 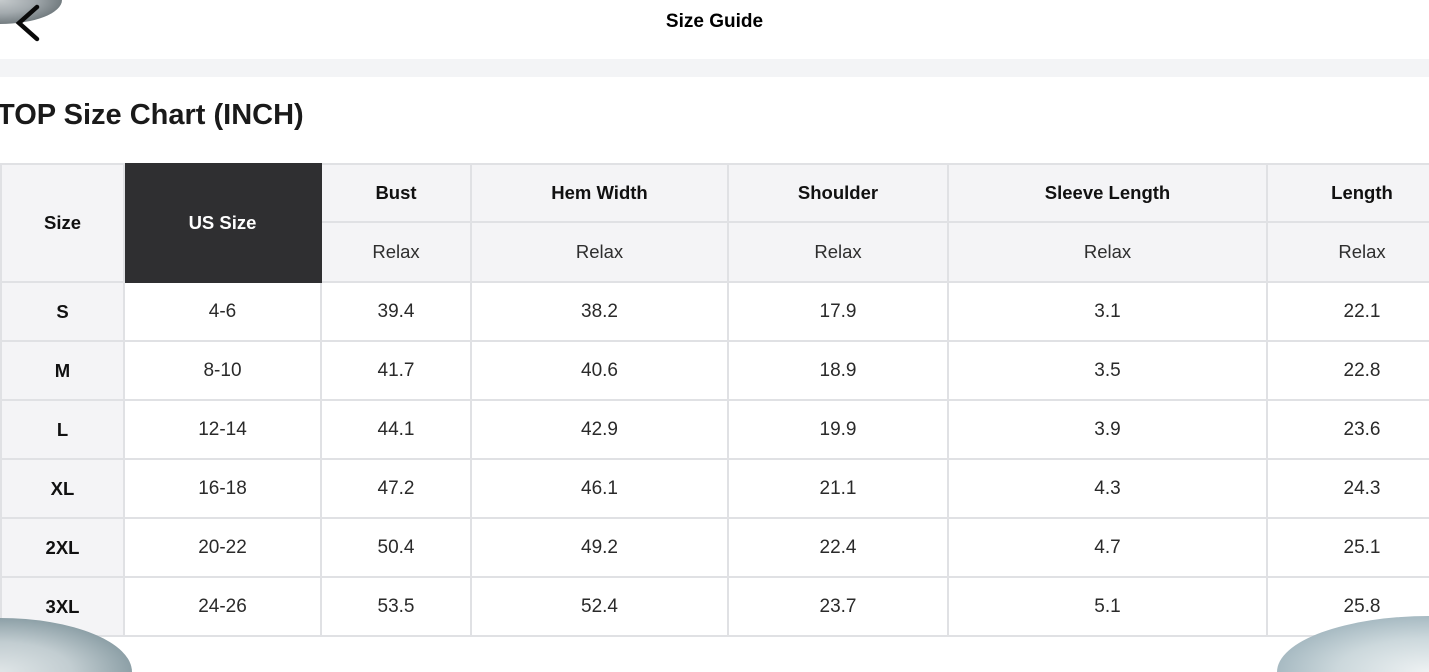 I want to click on length-value: 25.8, so click(x=1347, y=606).